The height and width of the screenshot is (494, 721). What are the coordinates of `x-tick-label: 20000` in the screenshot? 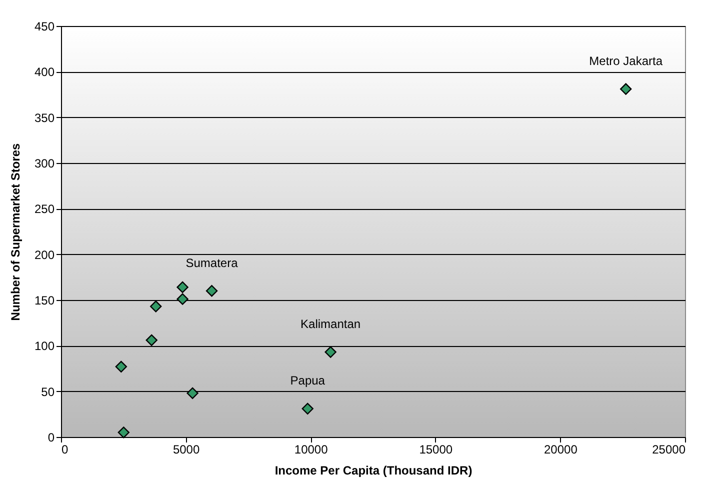 It's located at (561, 449).